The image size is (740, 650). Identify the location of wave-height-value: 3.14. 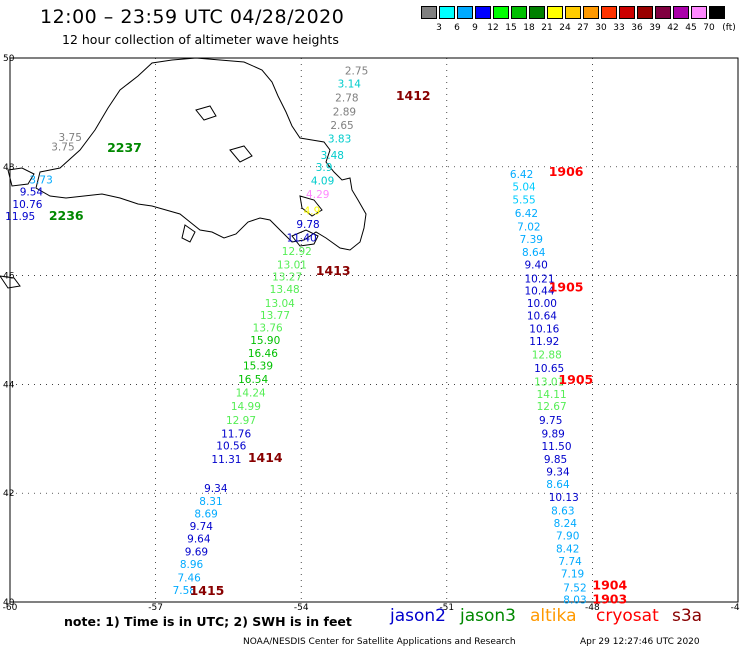
(350, 85).